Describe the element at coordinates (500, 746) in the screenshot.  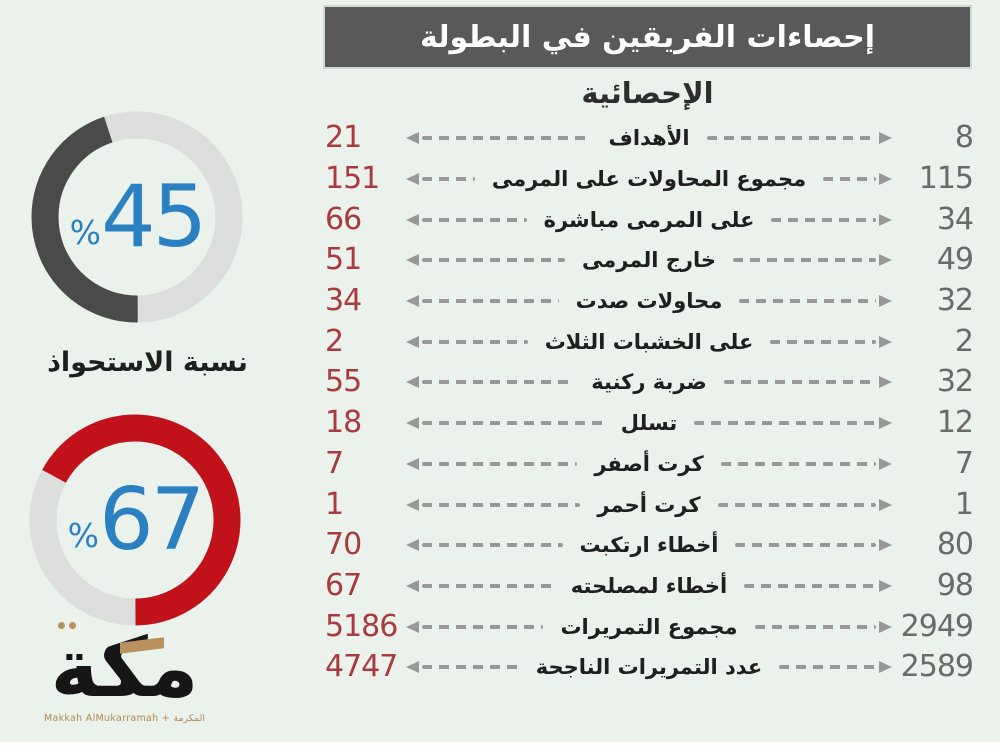
I see `bottom-border` at that location.